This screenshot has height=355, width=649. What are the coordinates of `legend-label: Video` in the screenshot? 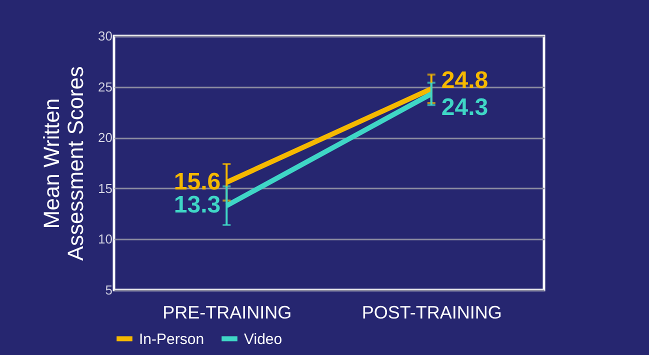 It's located at (263, 339).